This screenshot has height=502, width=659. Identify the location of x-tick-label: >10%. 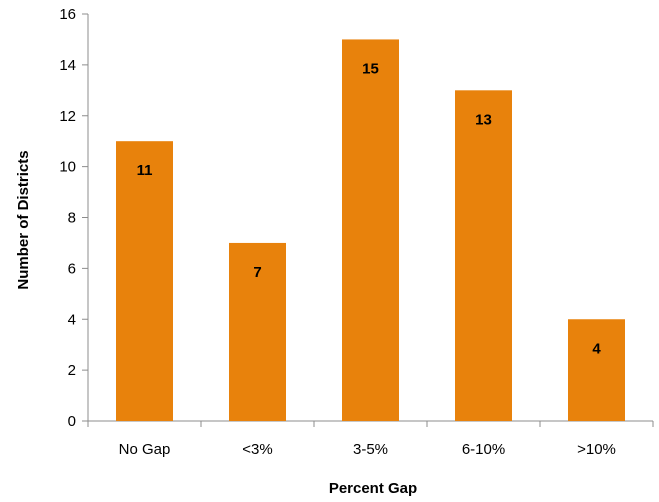
(596, 449).